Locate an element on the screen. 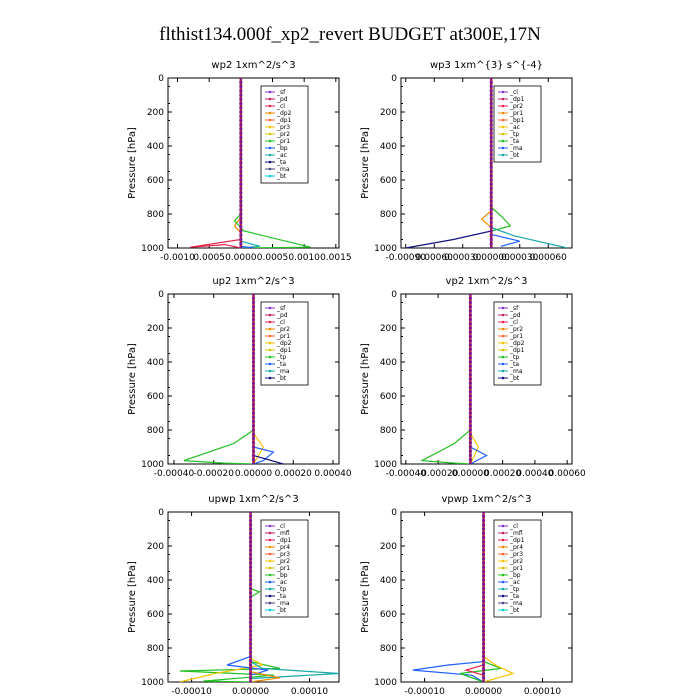  x-tick-label: 0.00040 is located at coordinates (534, 474).